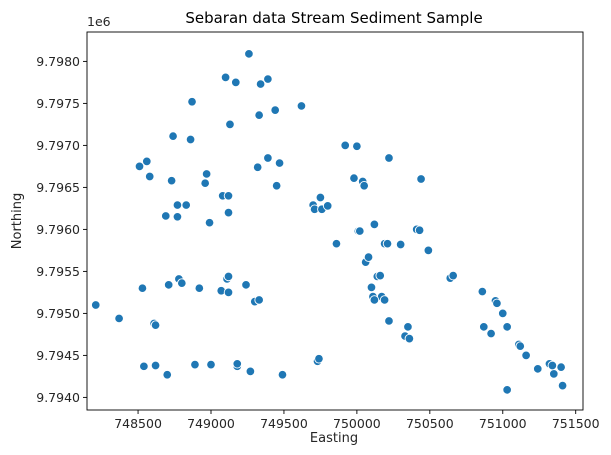 The height and width of the screenshot is (455, 611). Describe the element at coordinates (58, 145) in the screenshot. I see `y-tick-label: 9.7970` at that location.